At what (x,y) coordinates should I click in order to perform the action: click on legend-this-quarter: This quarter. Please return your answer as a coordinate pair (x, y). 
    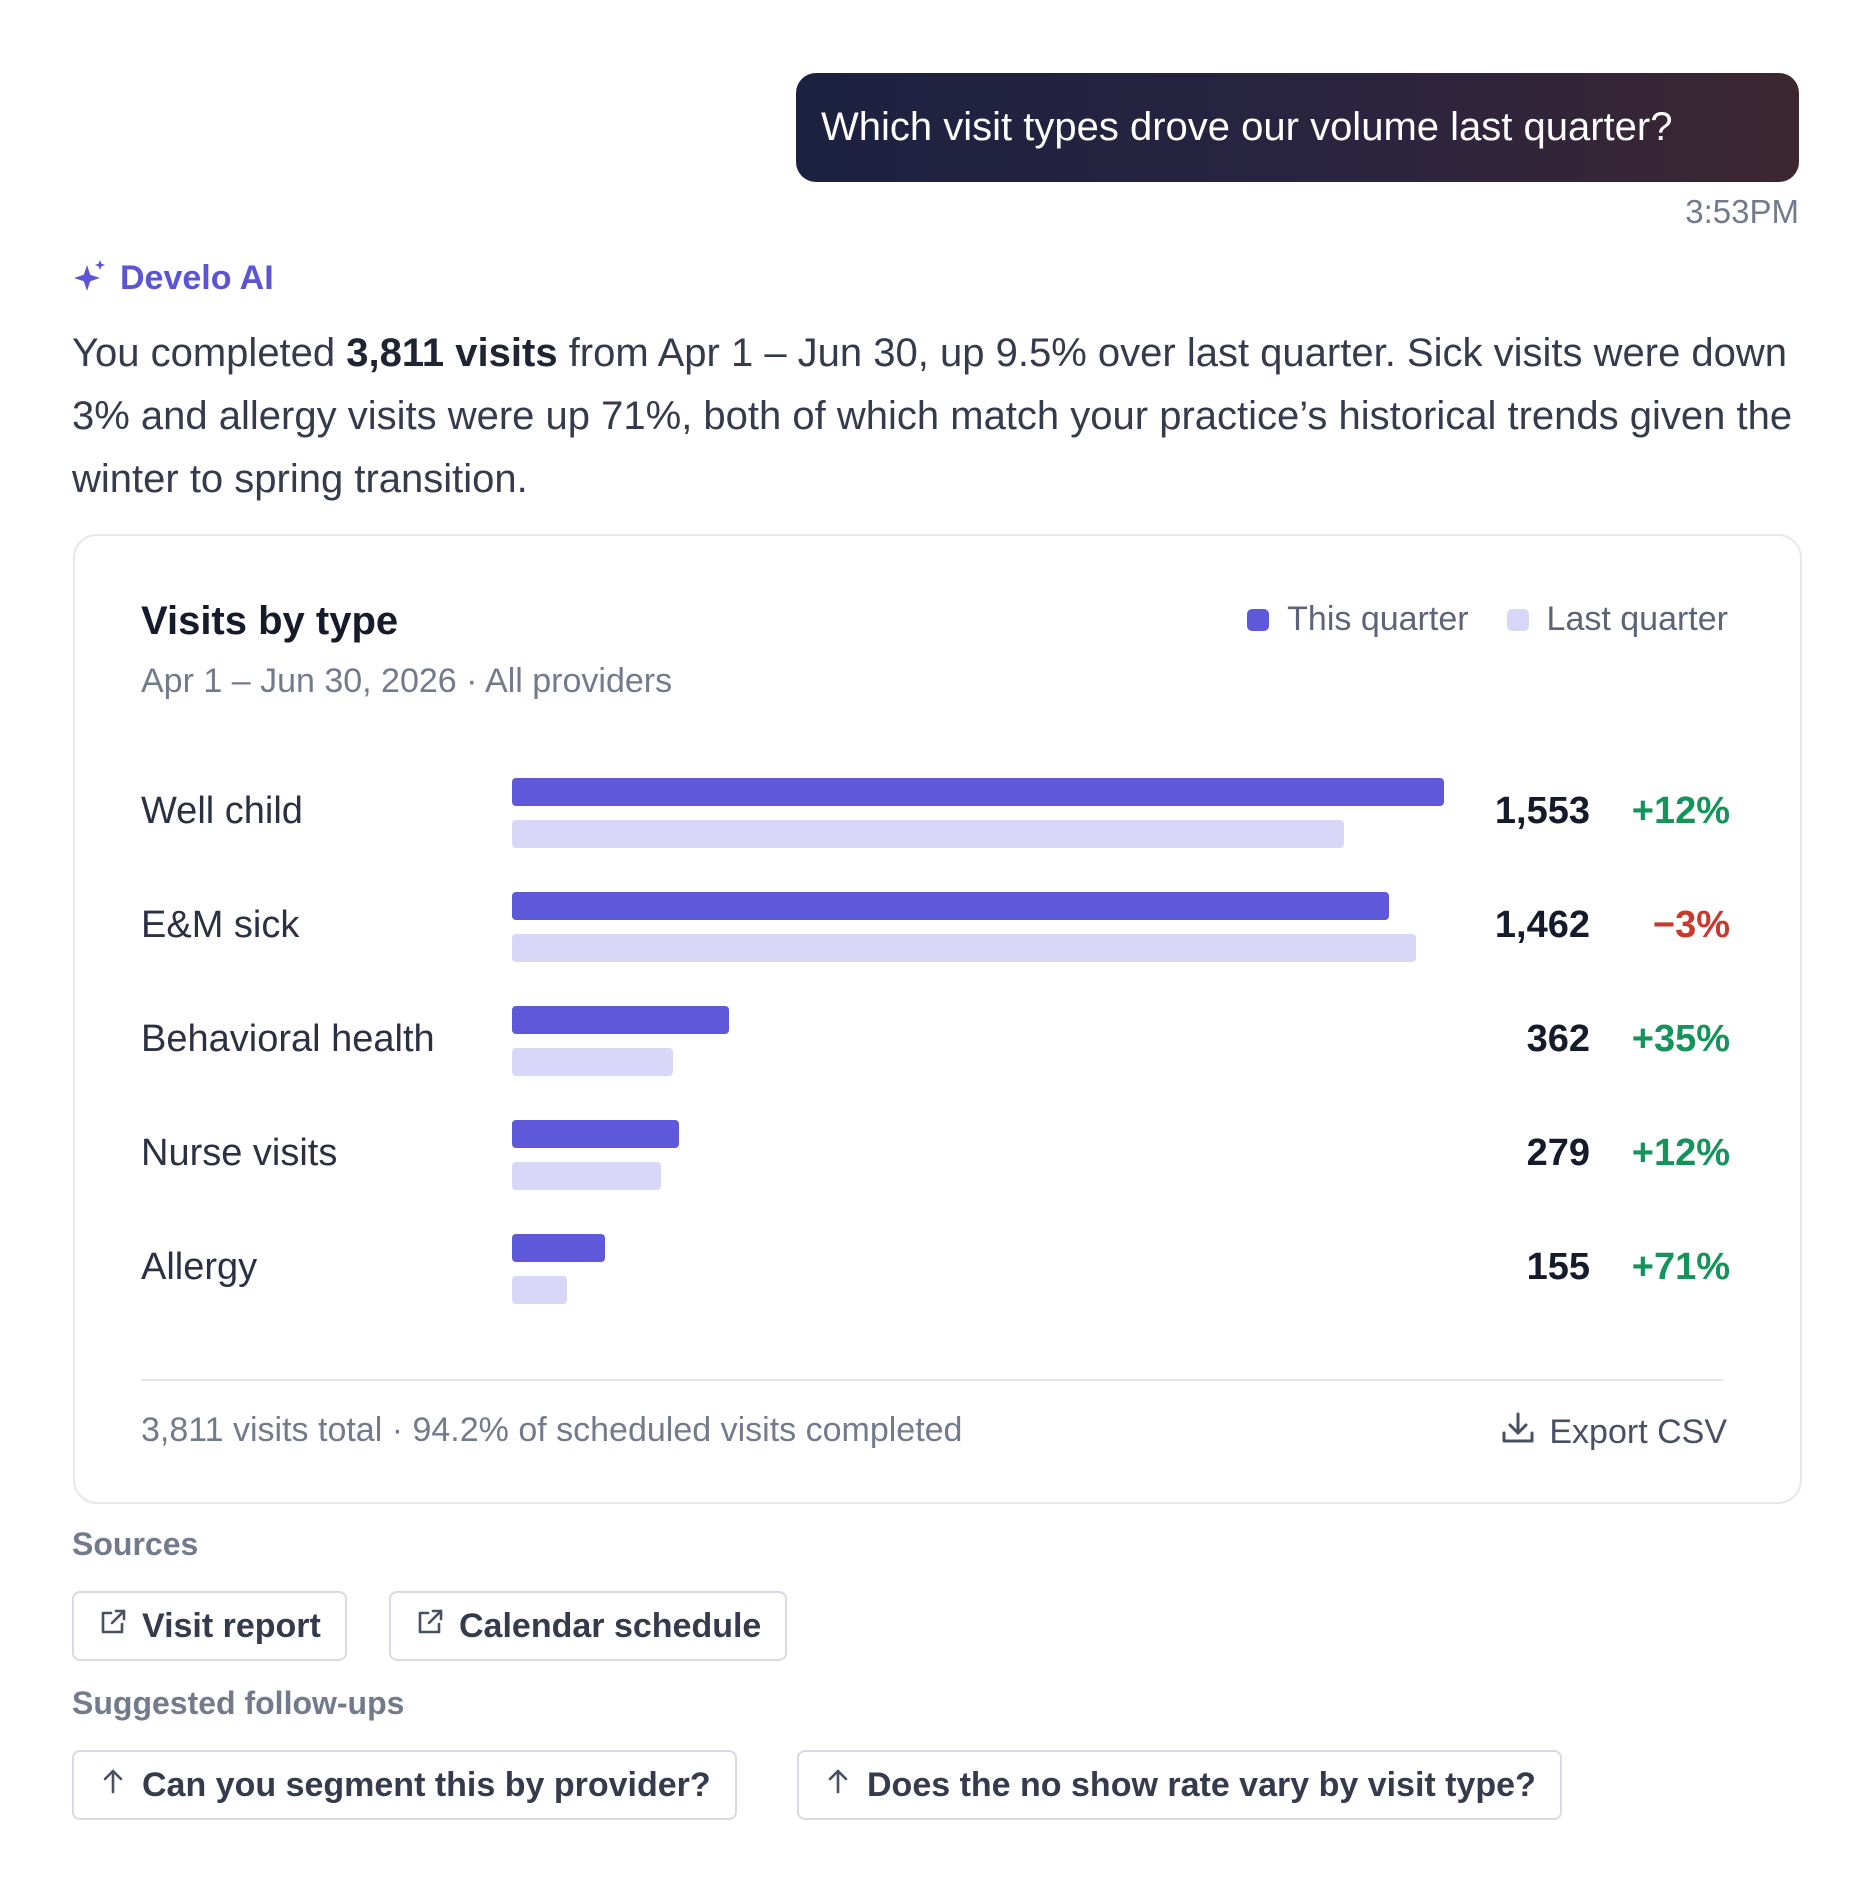
    Looking at the image, I should click on (1358, 619).